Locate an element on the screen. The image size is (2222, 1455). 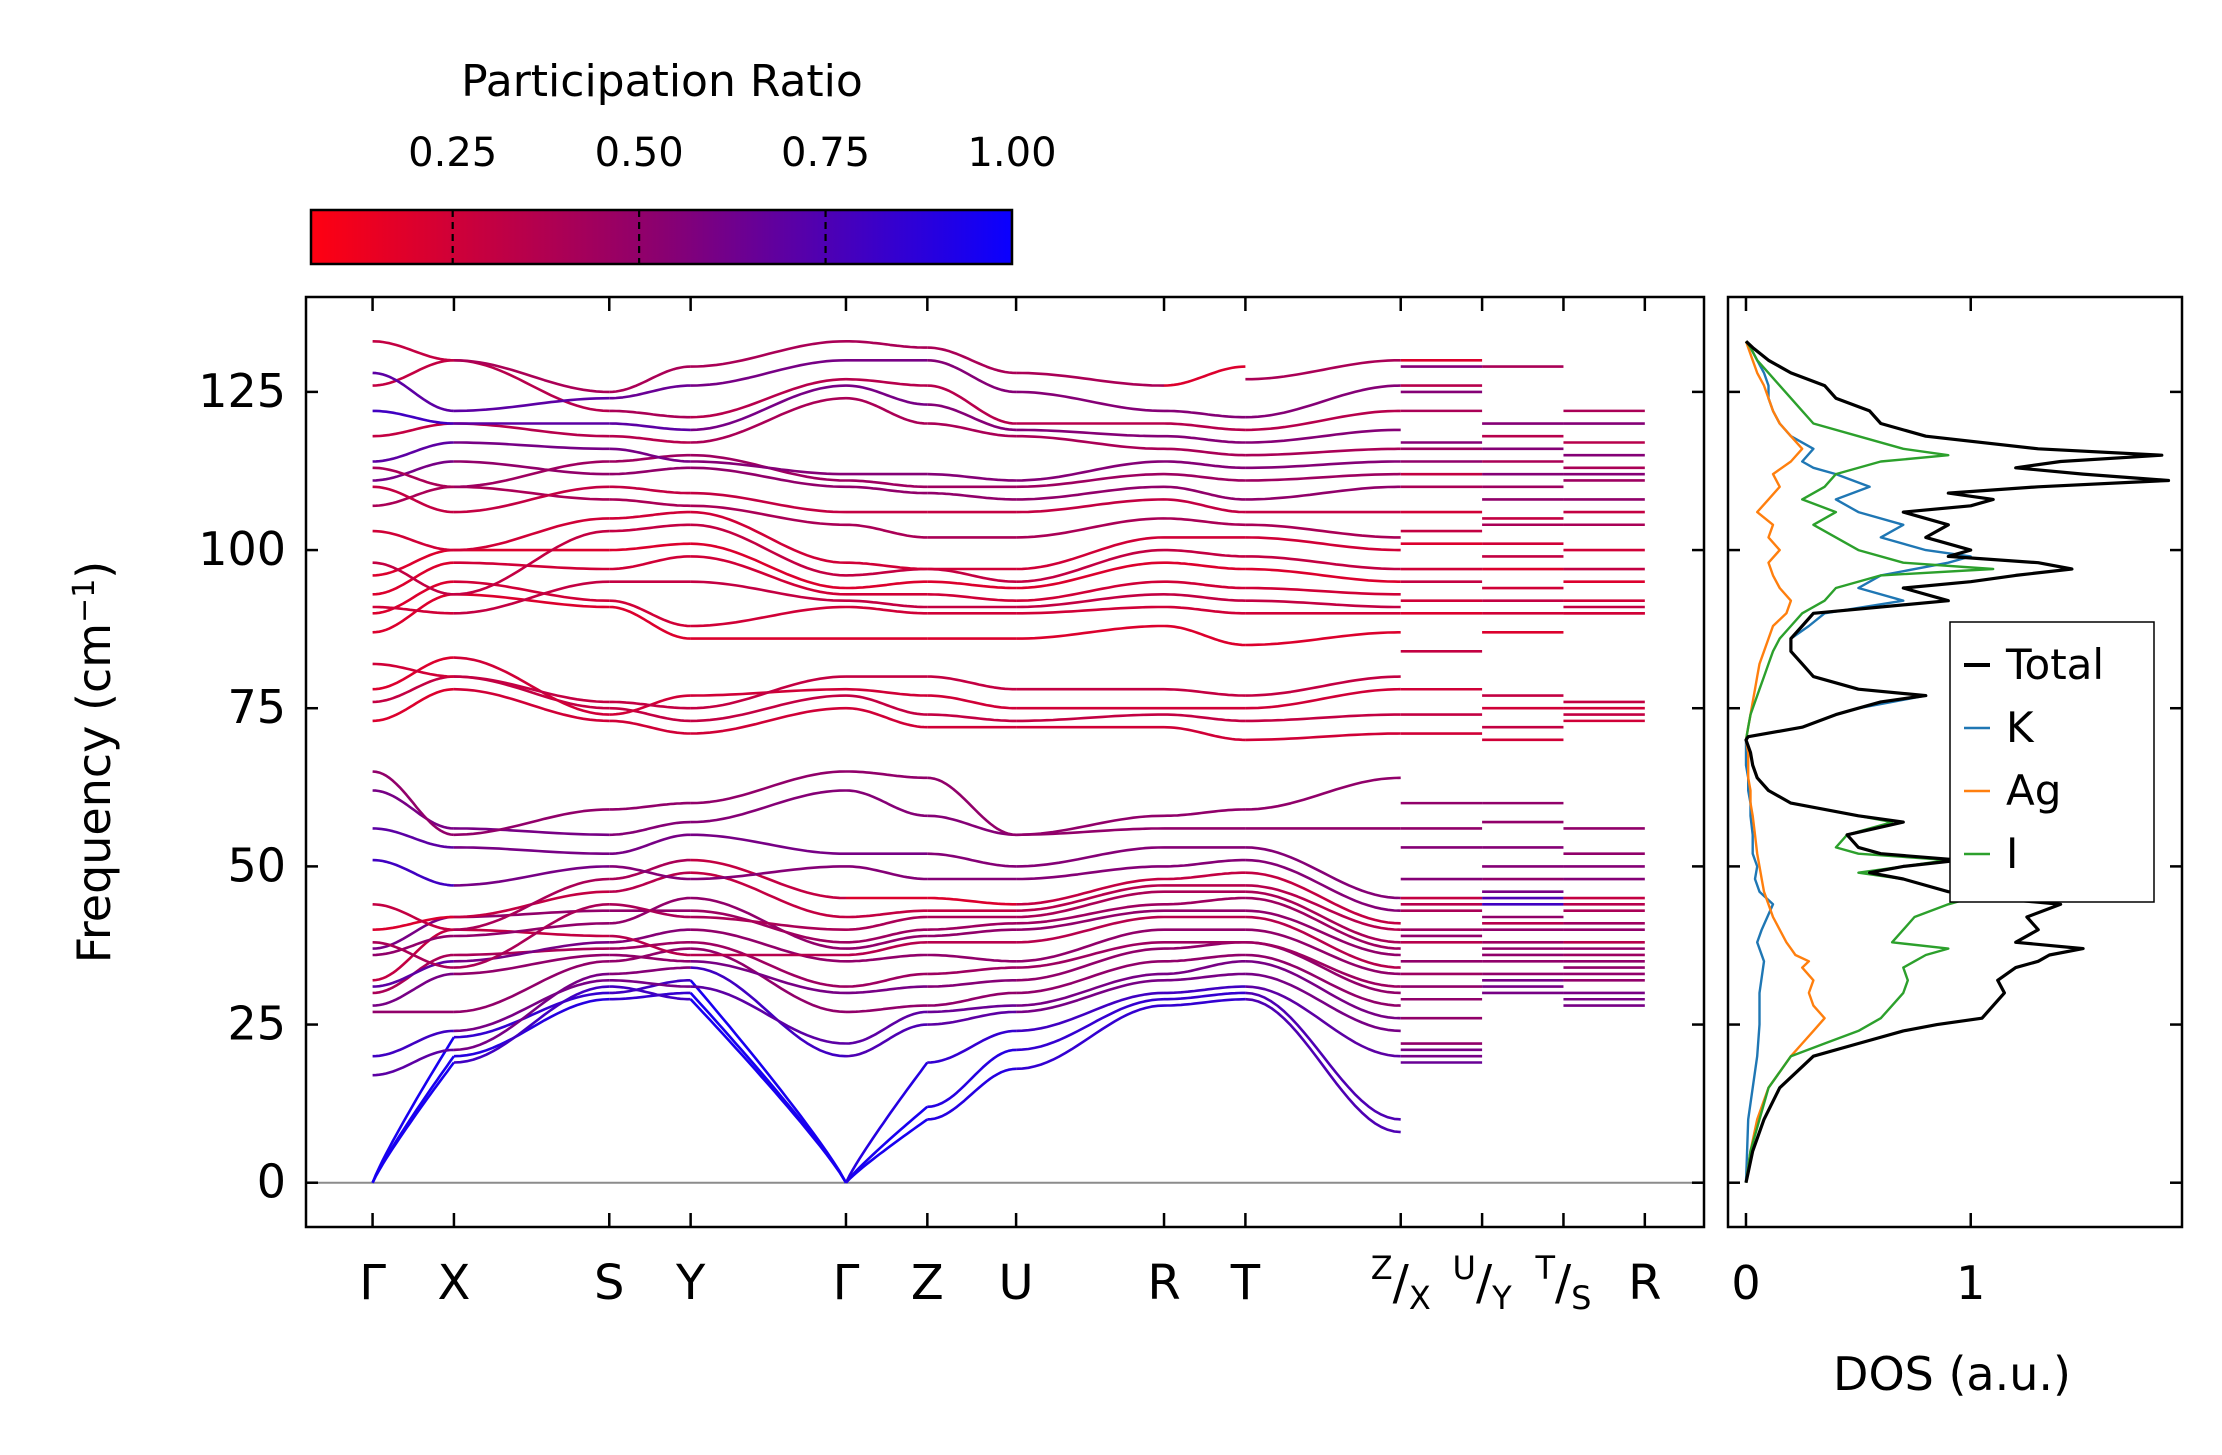
y-axis-label-sup: −1 is located at coordinates (84, 601).